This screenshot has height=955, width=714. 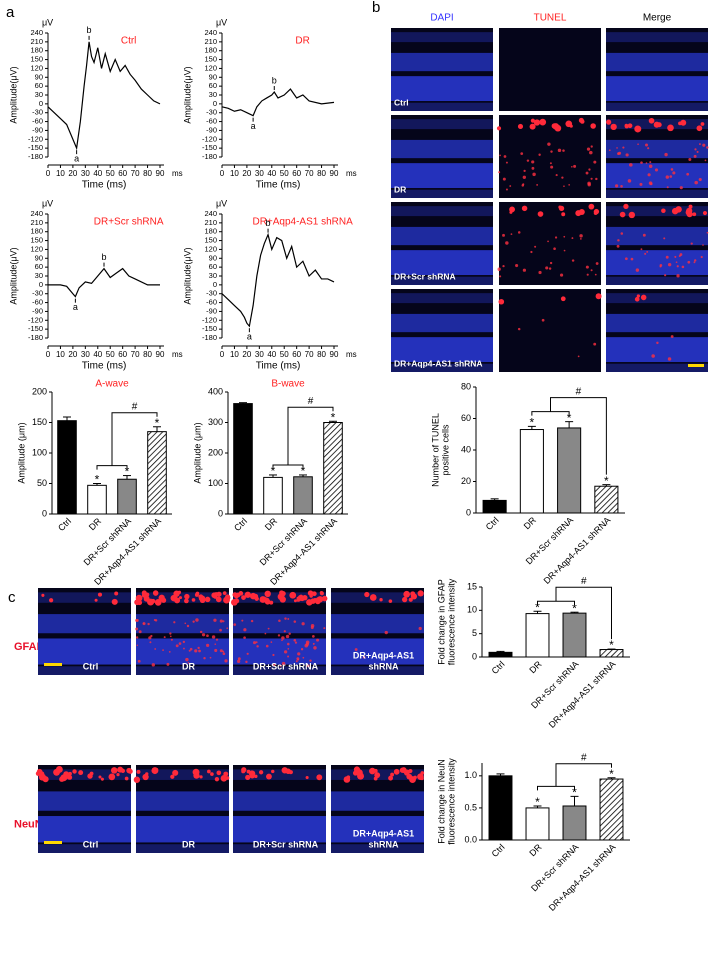 What do you see at coordinates (657, 18) in the screenshot?
I see `column-header: Merge` at bounding box center [657, 18].